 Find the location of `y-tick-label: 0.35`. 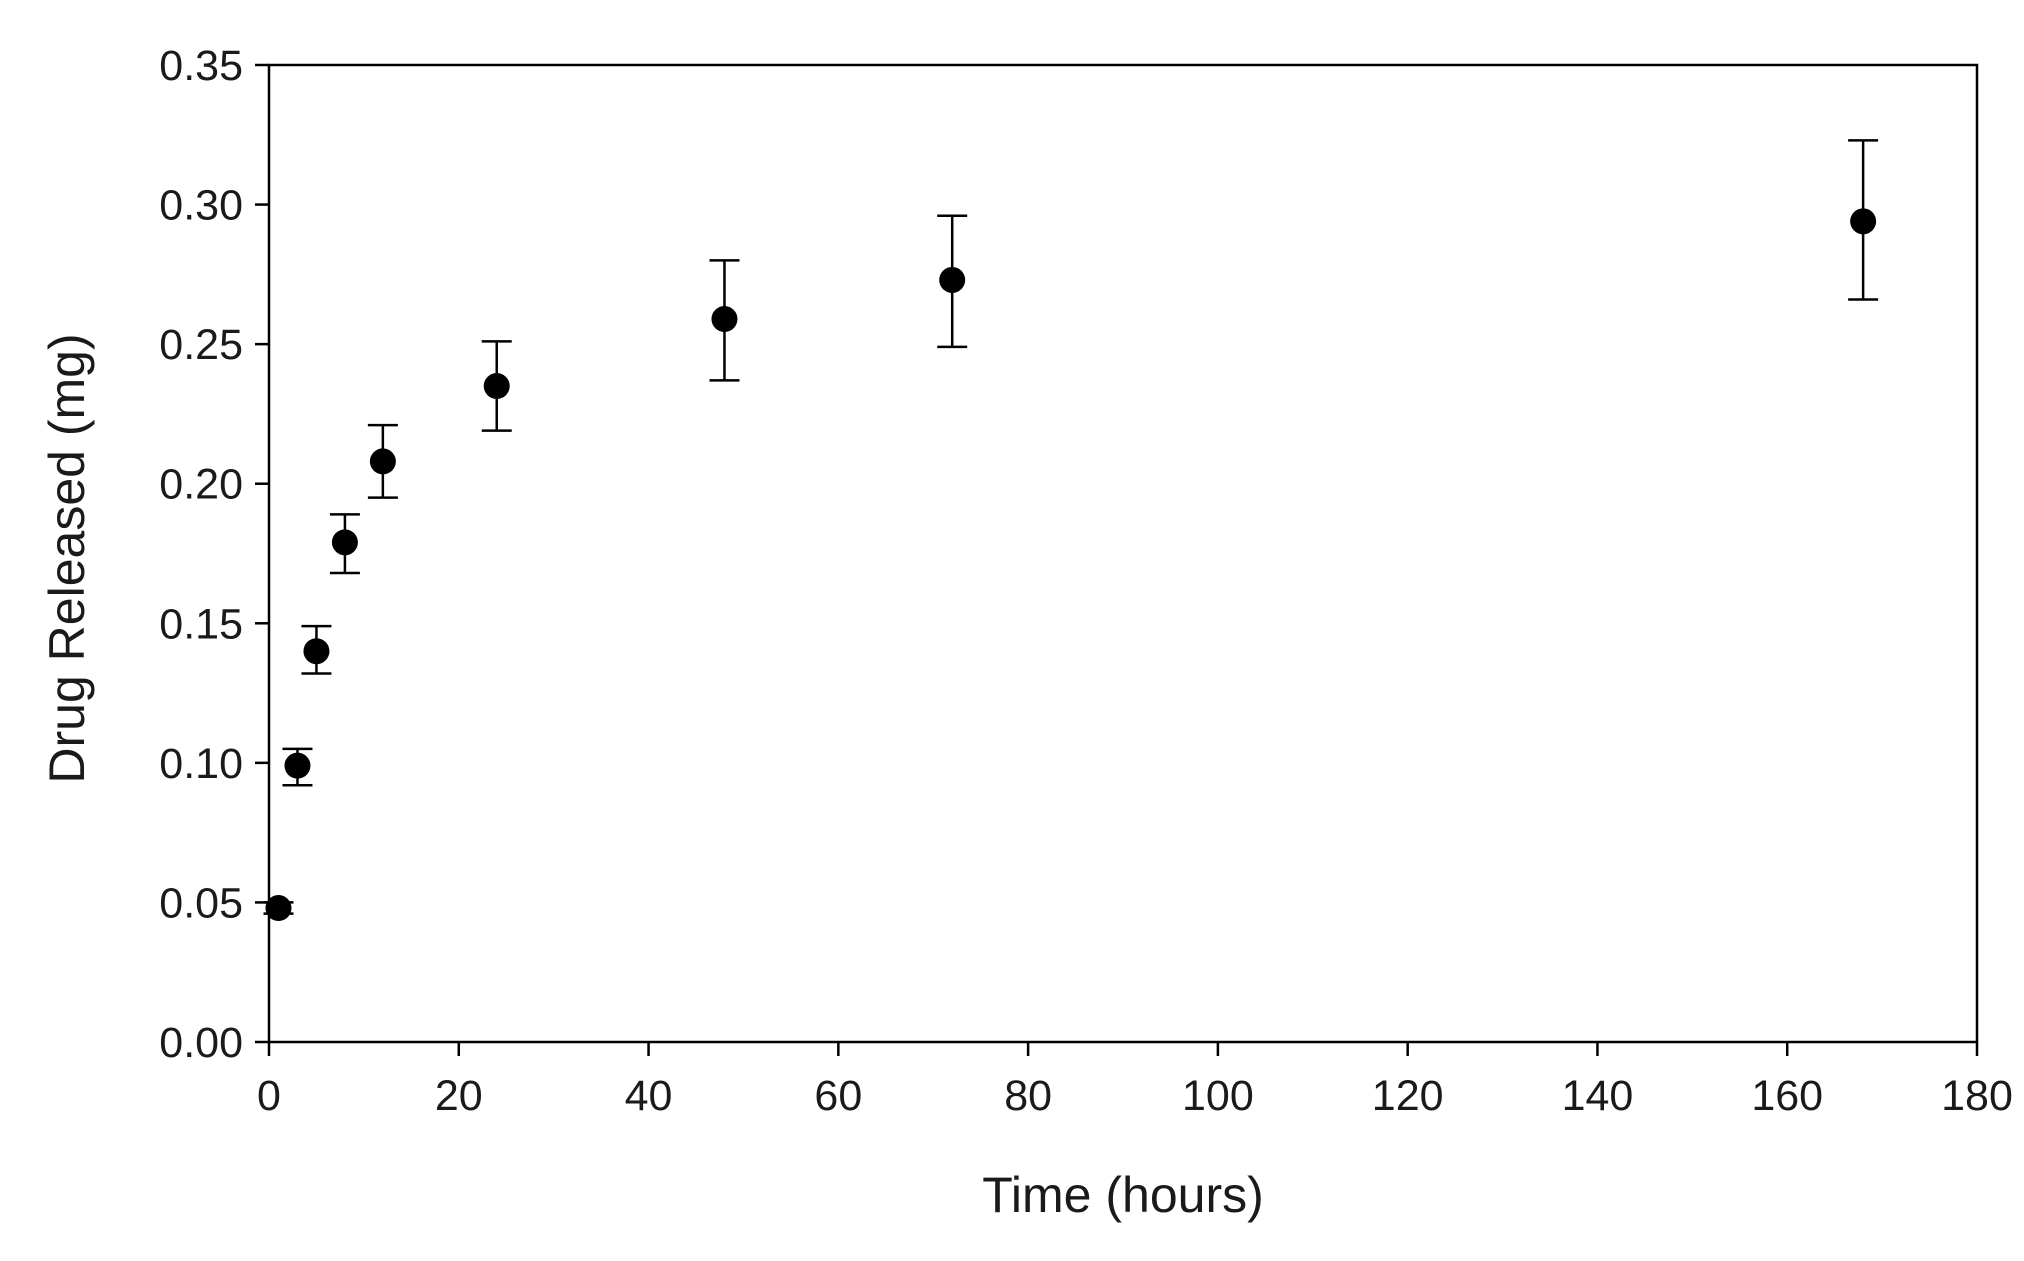

y-tick-label: 0.35 is located at coordinates (201, 66).